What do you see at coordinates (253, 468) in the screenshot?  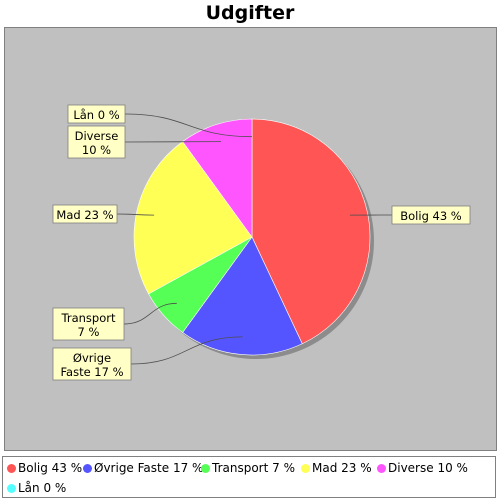 I see `legend-label: Transport 7 %` at bounding box center [253, 468].